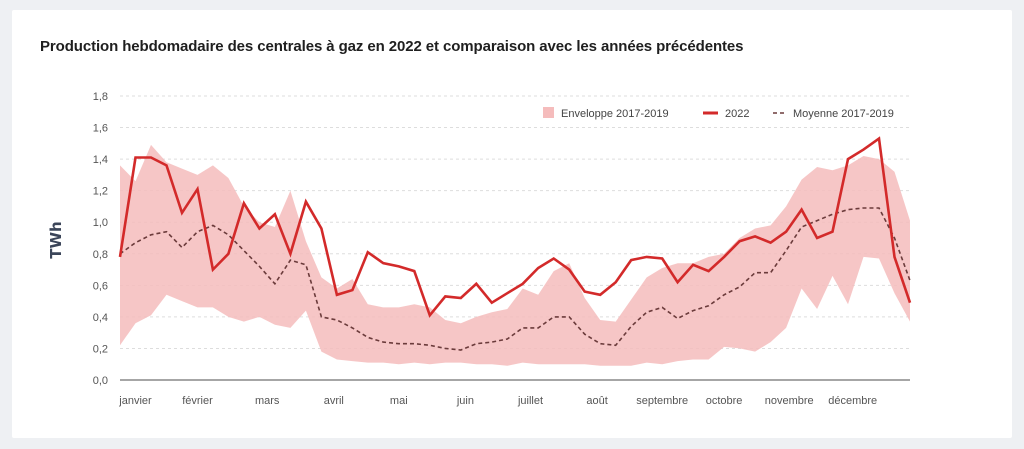 The image size is (1024, 449). What do you see at coordinates (197, 401) in the screenshot?
I see `x-tick-label: février` at bounding box center [197, 401].